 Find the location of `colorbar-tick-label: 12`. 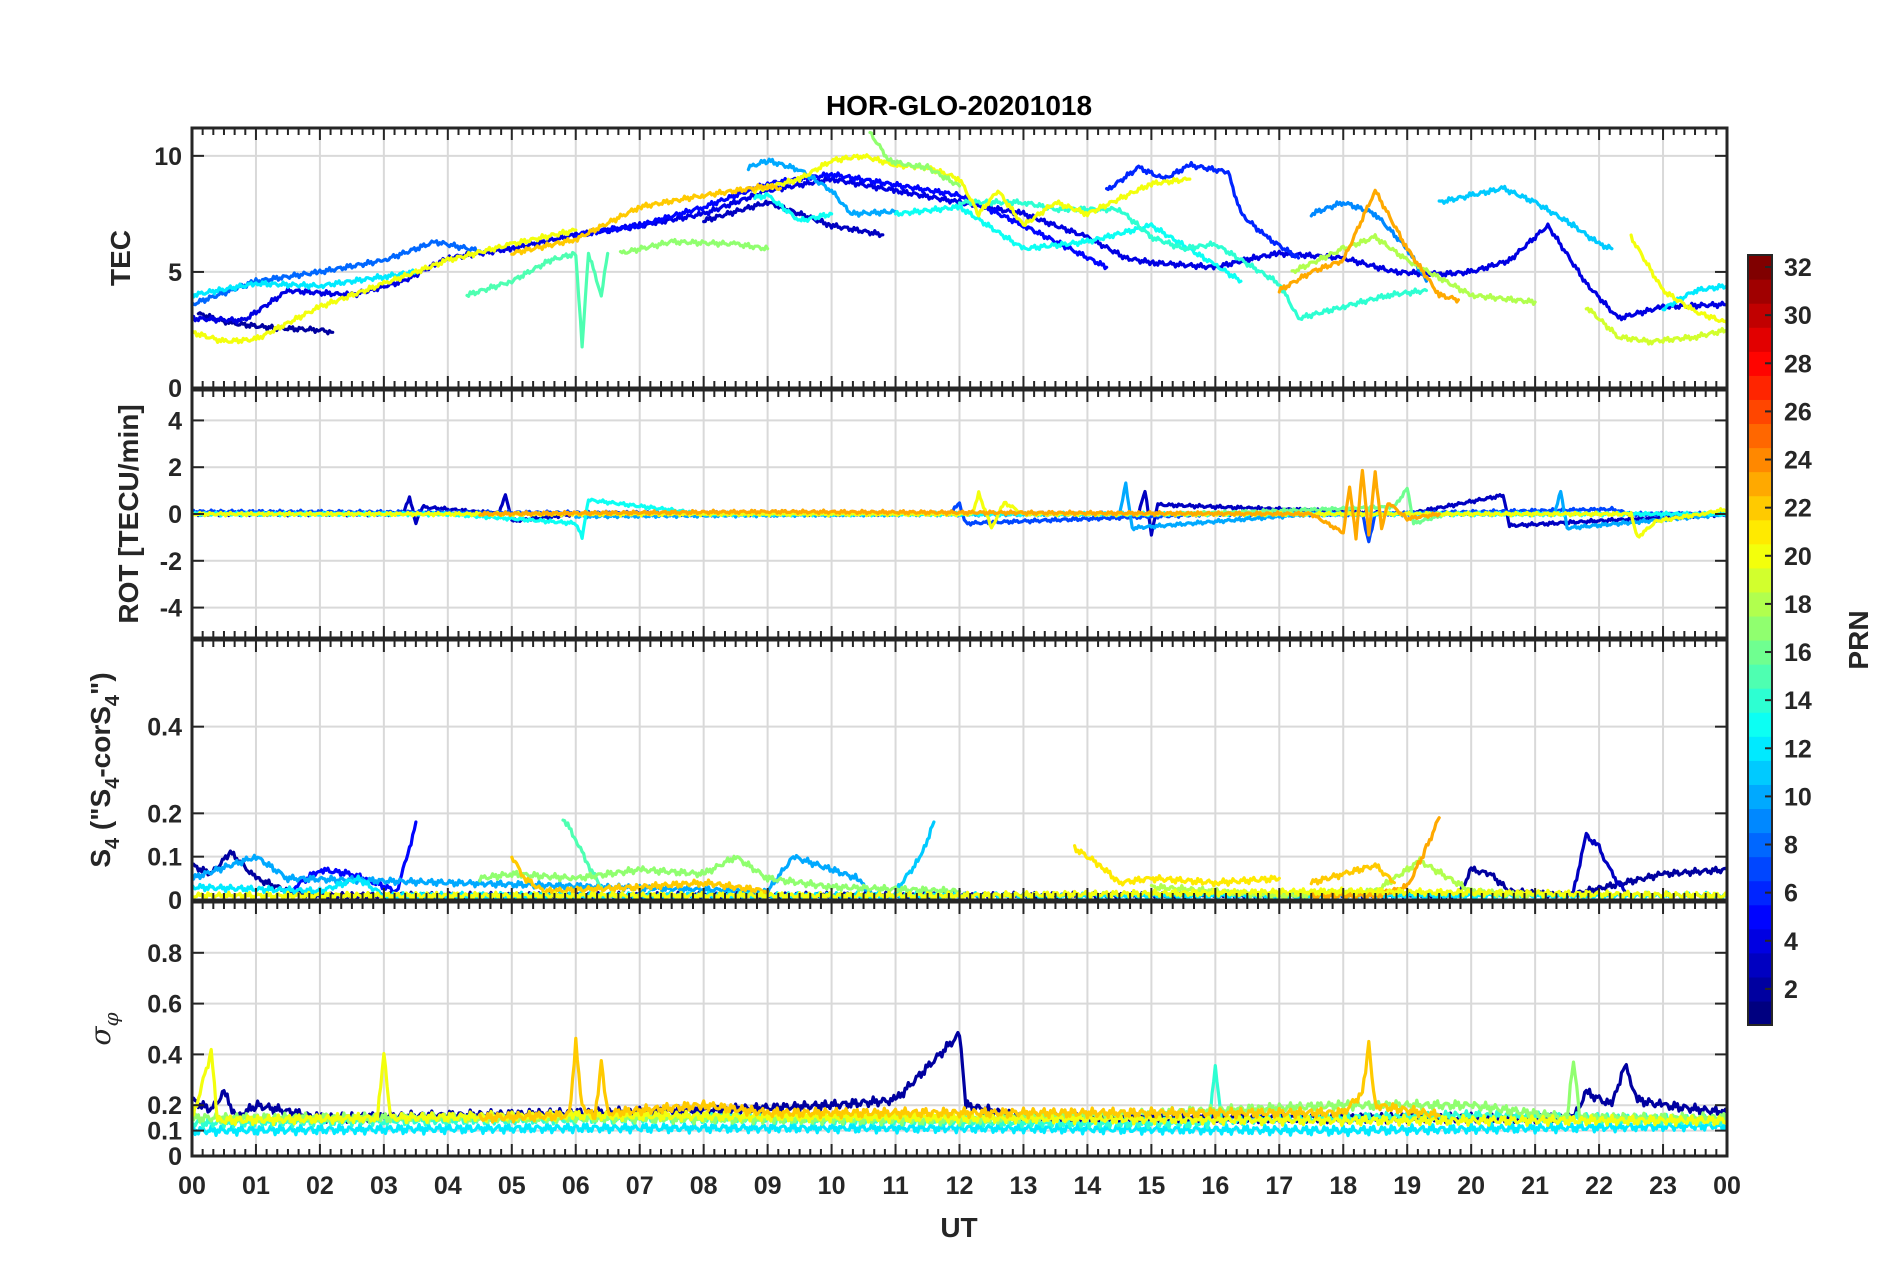

colorbar-tick-label: 12 is located at coordinates (1798, 749).